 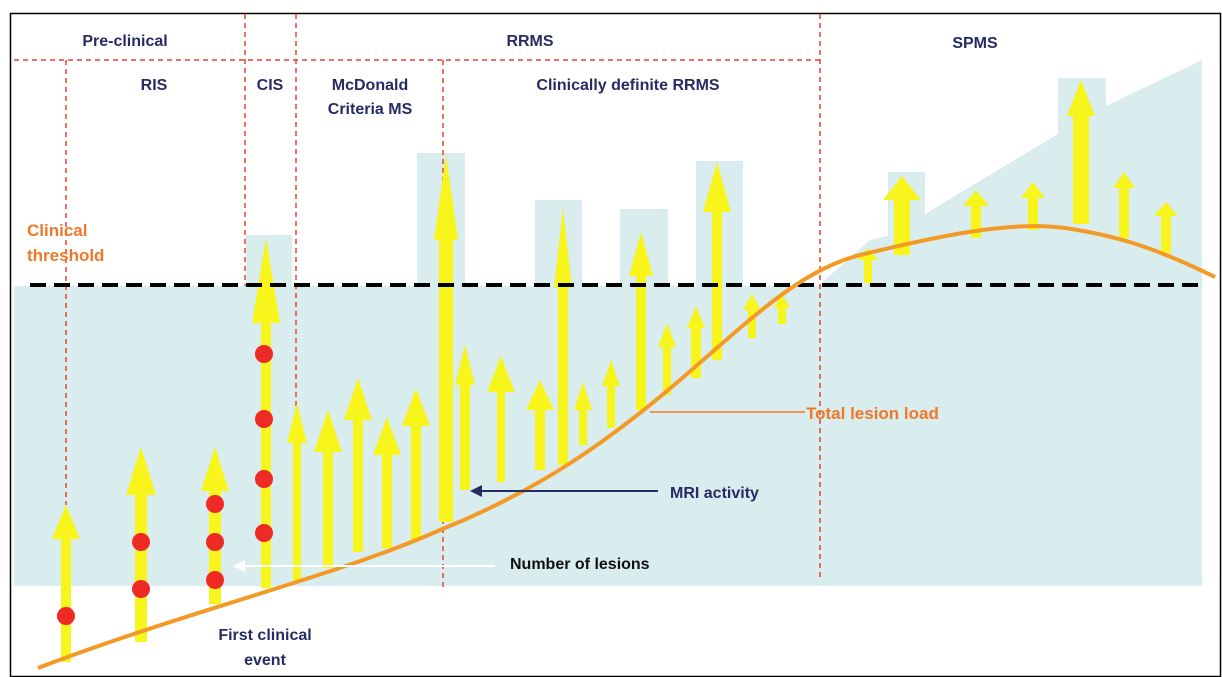 I want to click on total-lesion-load-label: Total lesion load, so click(x=872, y=413).